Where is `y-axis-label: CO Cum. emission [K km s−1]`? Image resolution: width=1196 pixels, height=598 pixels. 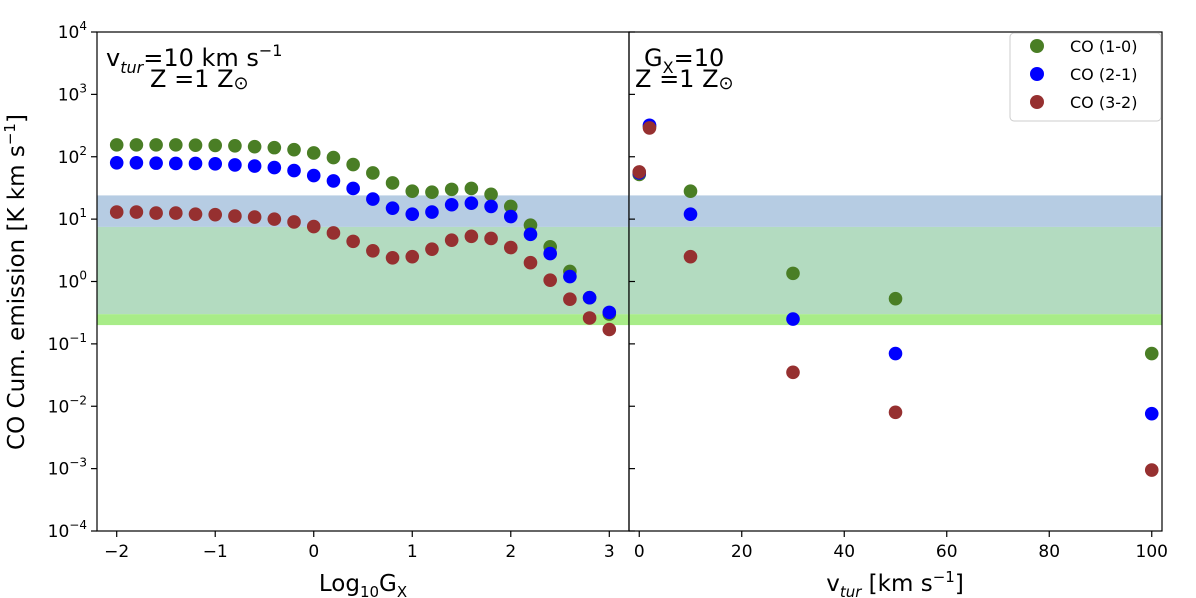
y-axis-label: CO Cum. emission [K km s−1] is located at coordinates (15, 282).